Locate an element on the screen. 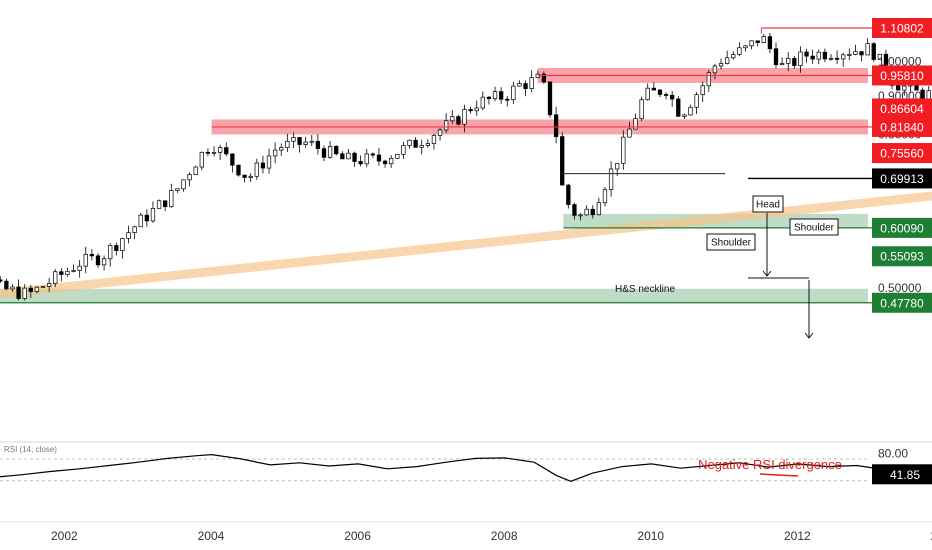 Image resolution: width=932 pixels, height=550 pixels. rsi-line is located at coordinates (466, 467).